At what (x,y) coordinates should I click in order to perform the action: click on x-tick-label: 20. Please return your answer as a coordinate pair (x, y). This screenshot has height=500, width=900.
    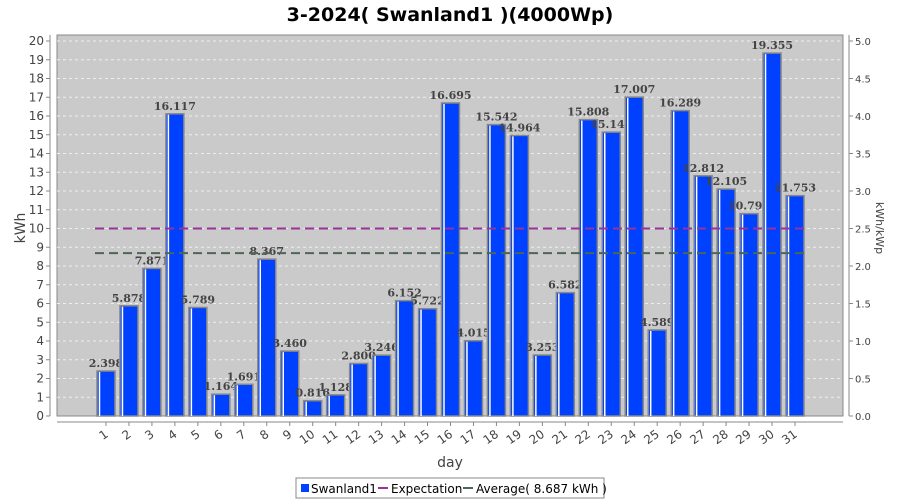
    Looking at the image, I should click on (537, 437).